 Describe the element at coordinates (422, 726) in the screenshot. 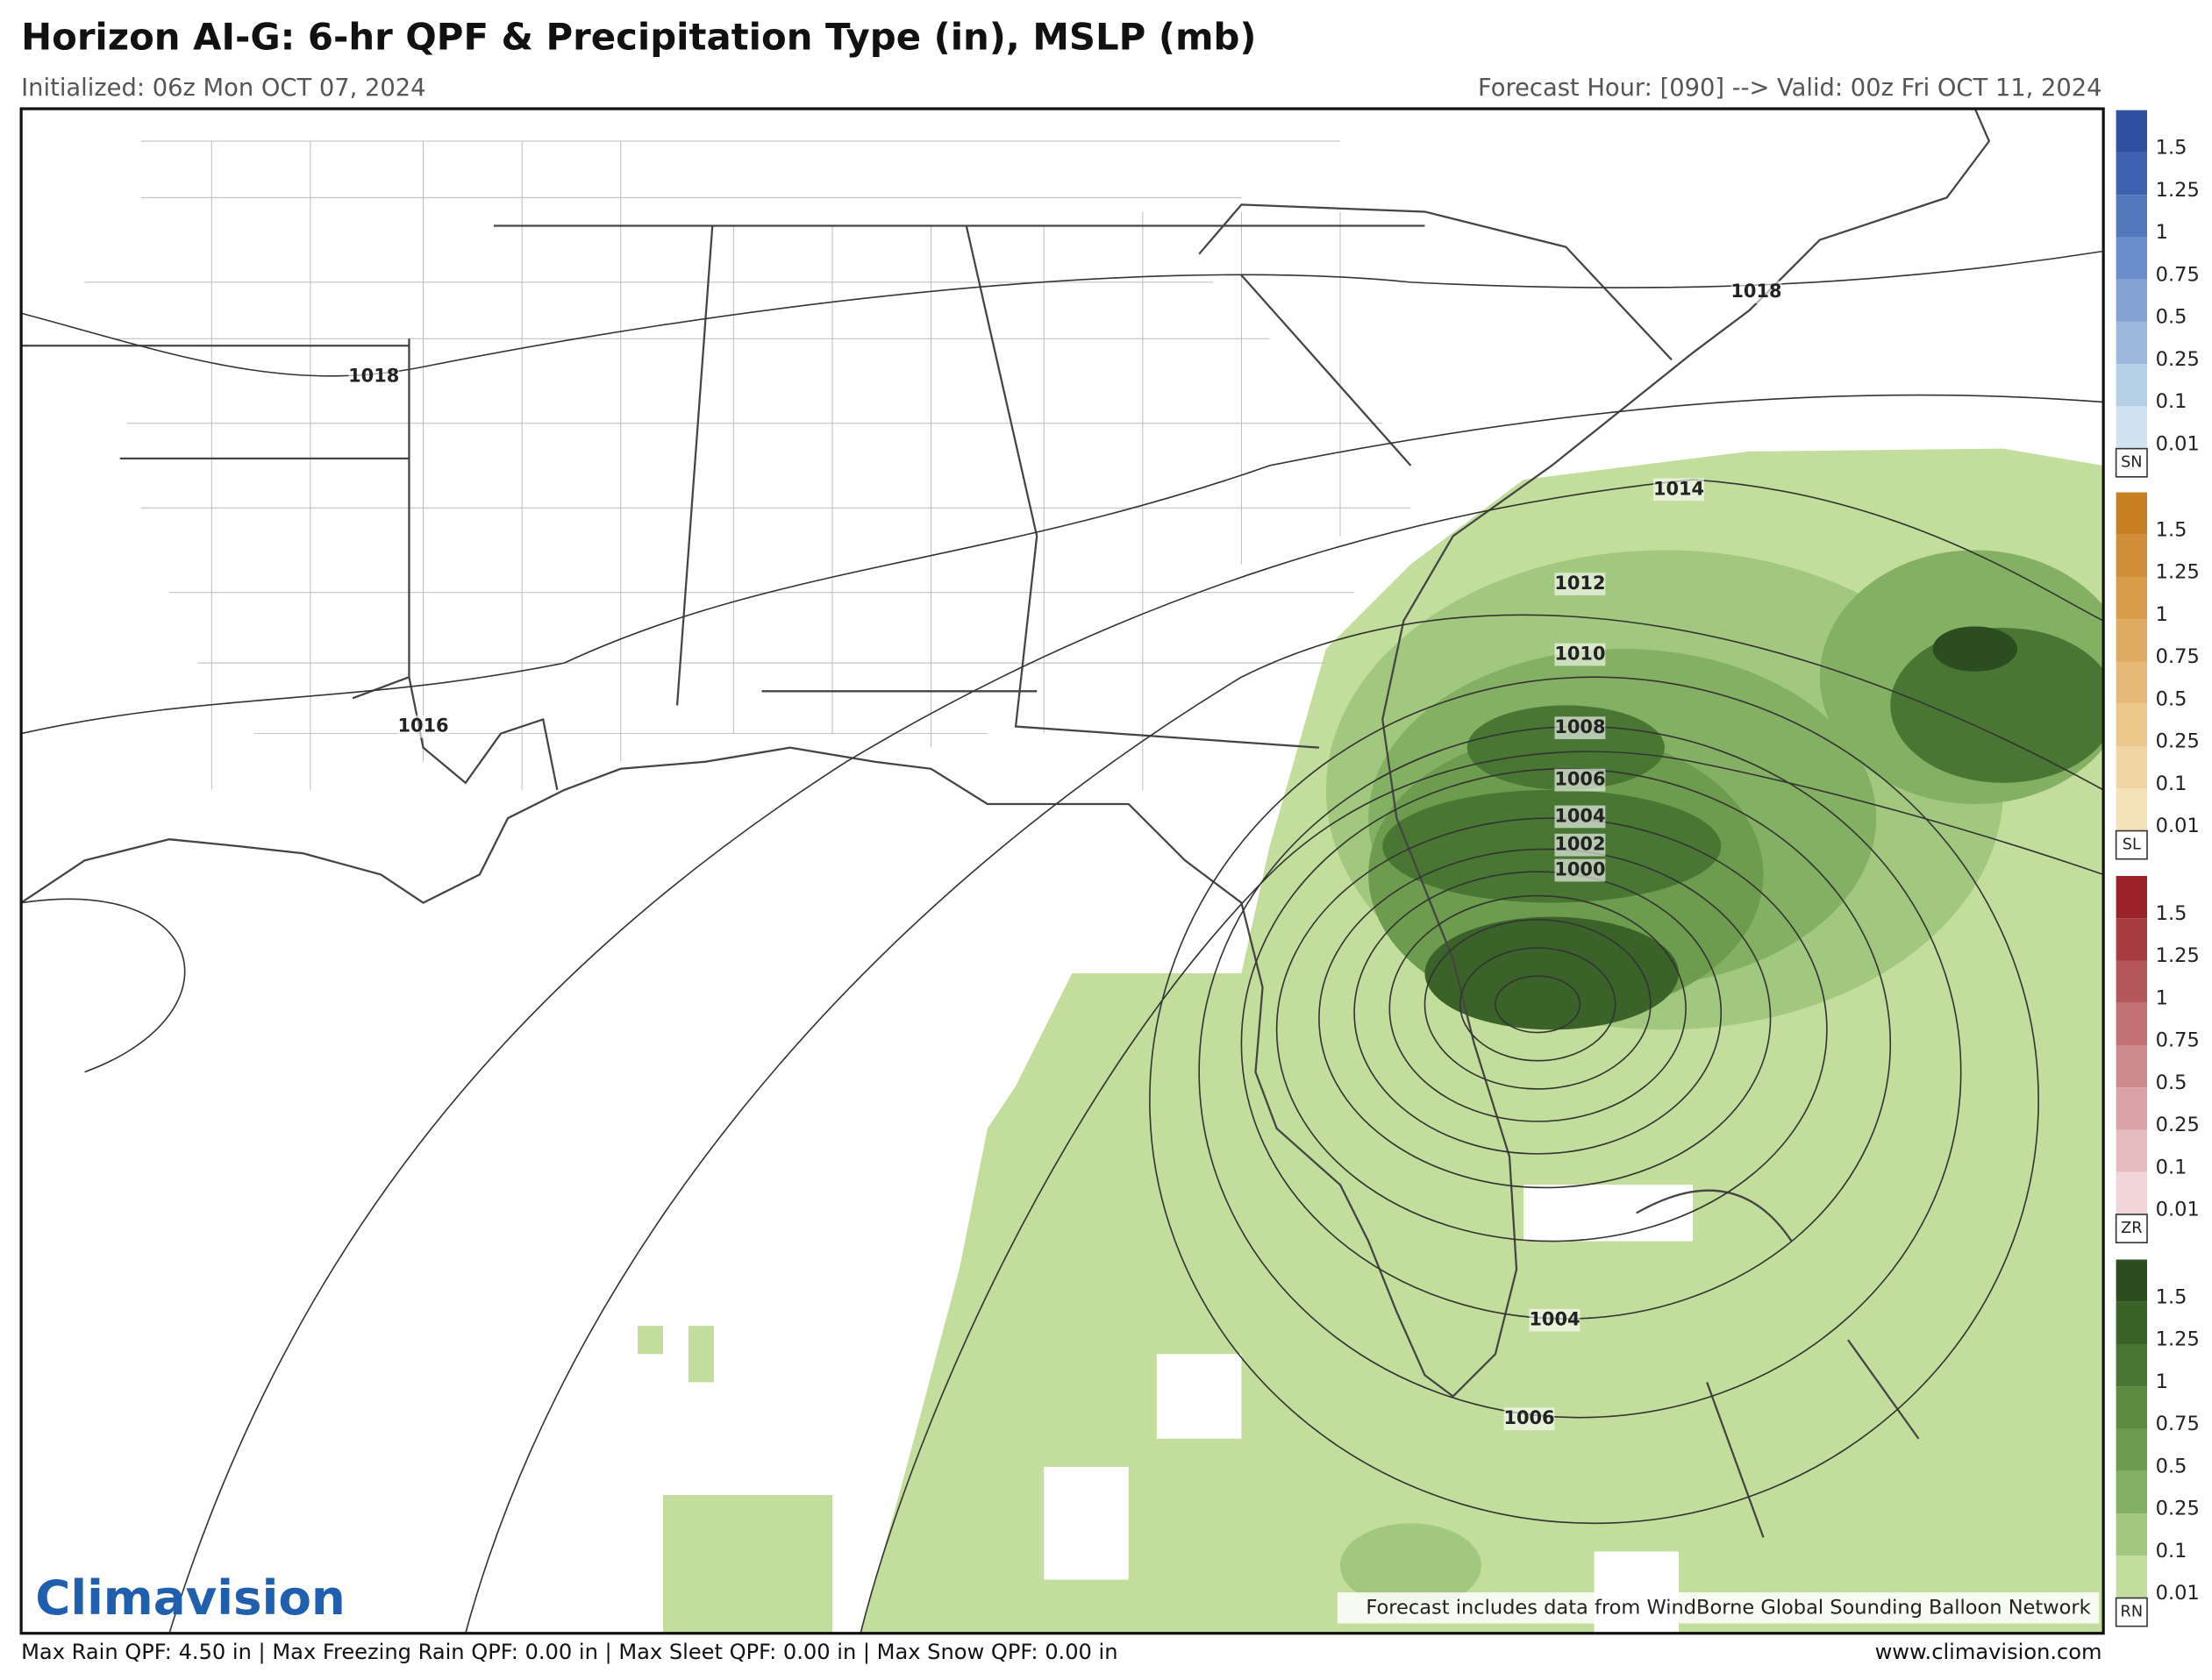

I see `isobar-label: 1016` at that location.